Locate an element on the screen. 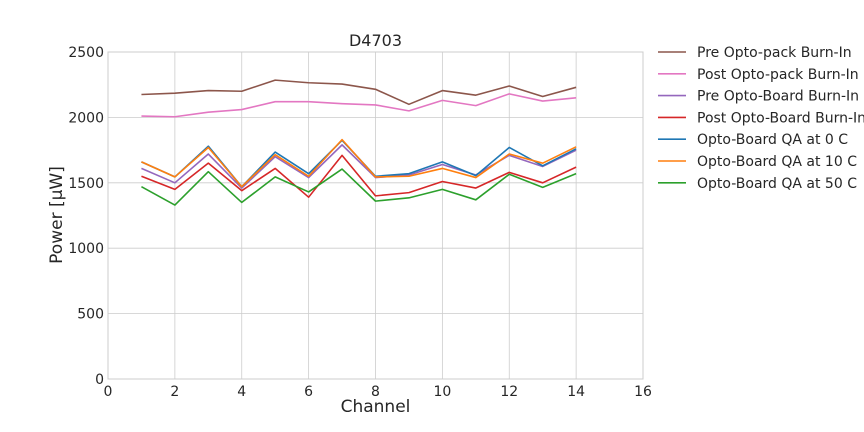  legend-label: Post Opto-Board Burn-In is located at coordinates (780, 118).